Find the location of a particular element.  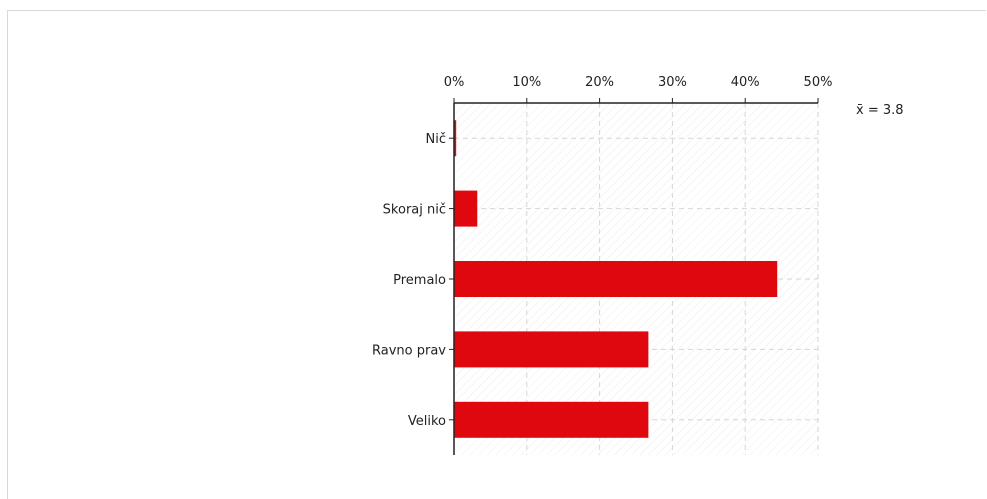

x-tick-label-2: 20% is located at coordinates (599, 82).